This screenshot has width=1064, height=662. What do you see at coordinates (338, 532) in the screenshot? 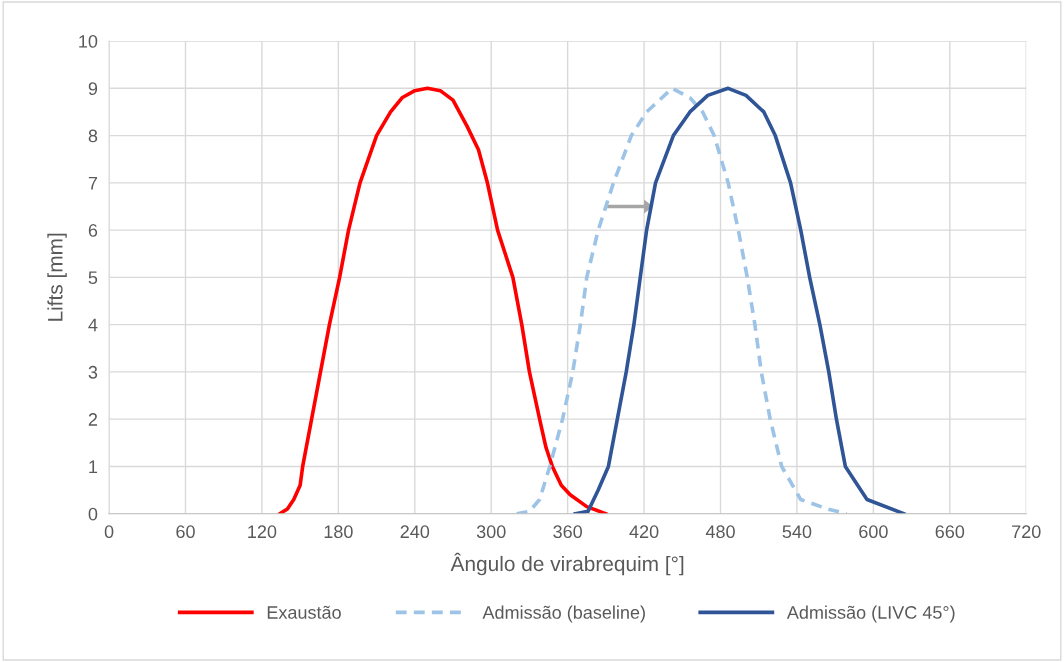
I see `x-tick-label: 180` at bounding box center [338, 532].